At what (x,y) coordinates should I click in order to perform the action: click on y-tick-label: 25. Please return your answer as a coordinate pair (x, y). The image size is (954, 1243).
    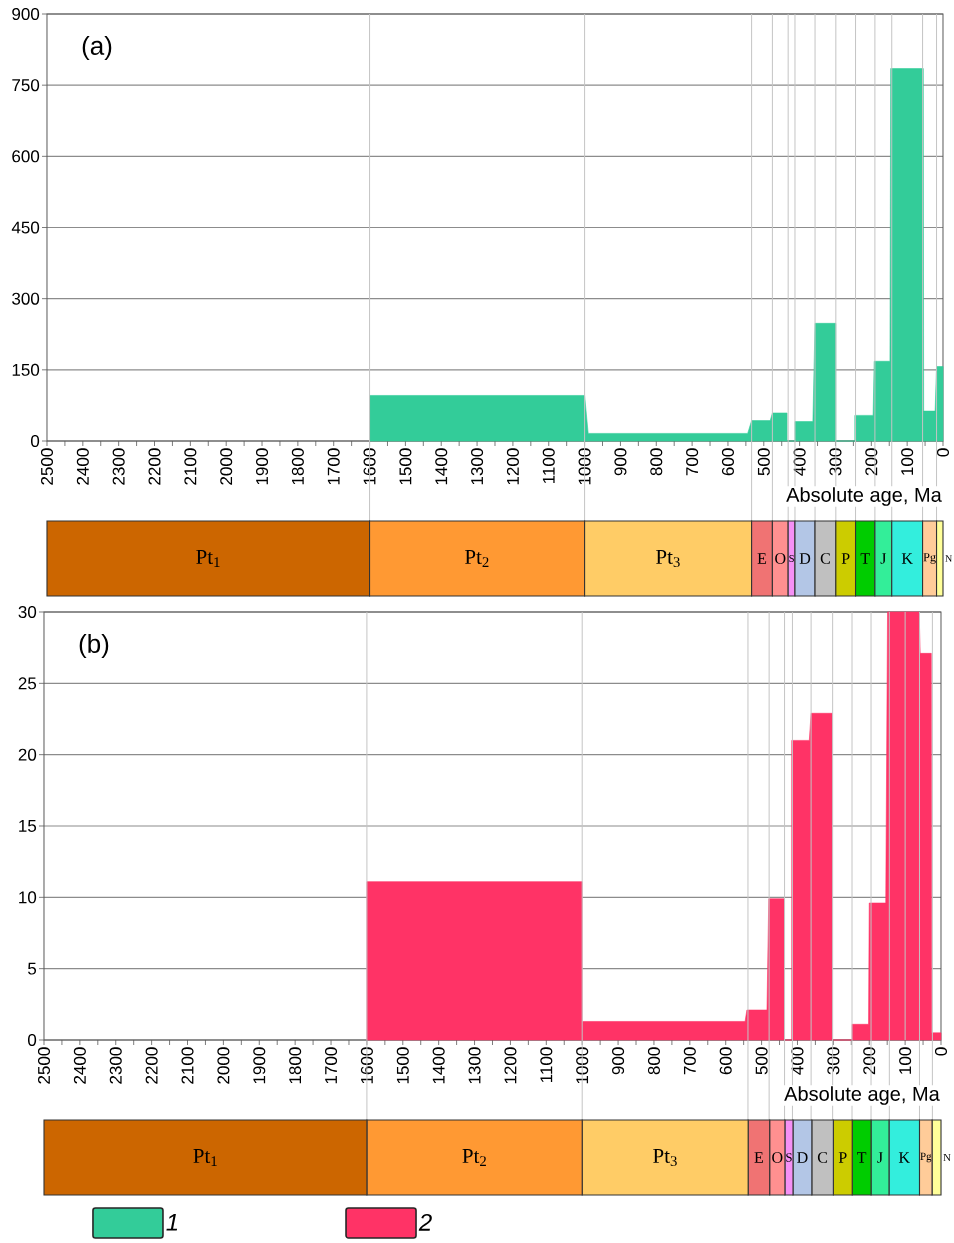
    Looking at the image, I should click on (27, 683).